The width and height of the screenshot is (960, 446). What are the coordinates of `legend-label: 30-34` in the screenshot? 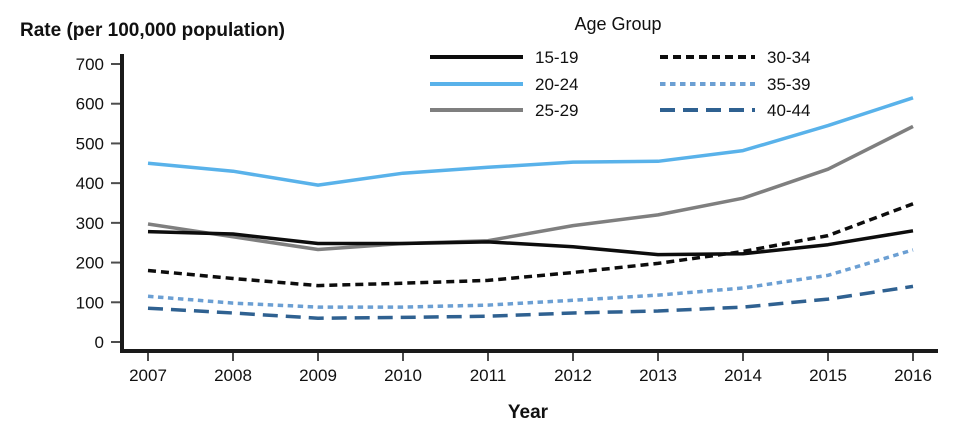 It's located at (788, 57).